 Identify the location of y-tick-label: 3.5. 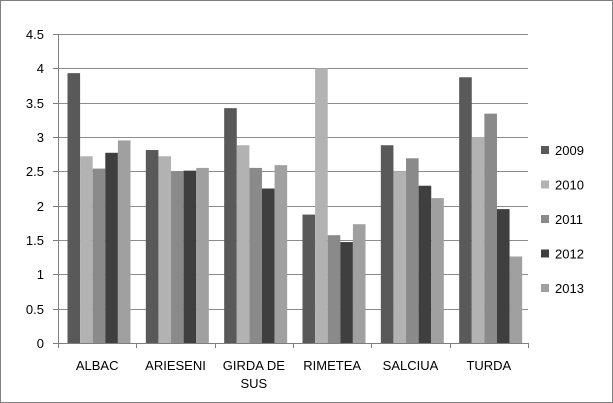
(35, 103).